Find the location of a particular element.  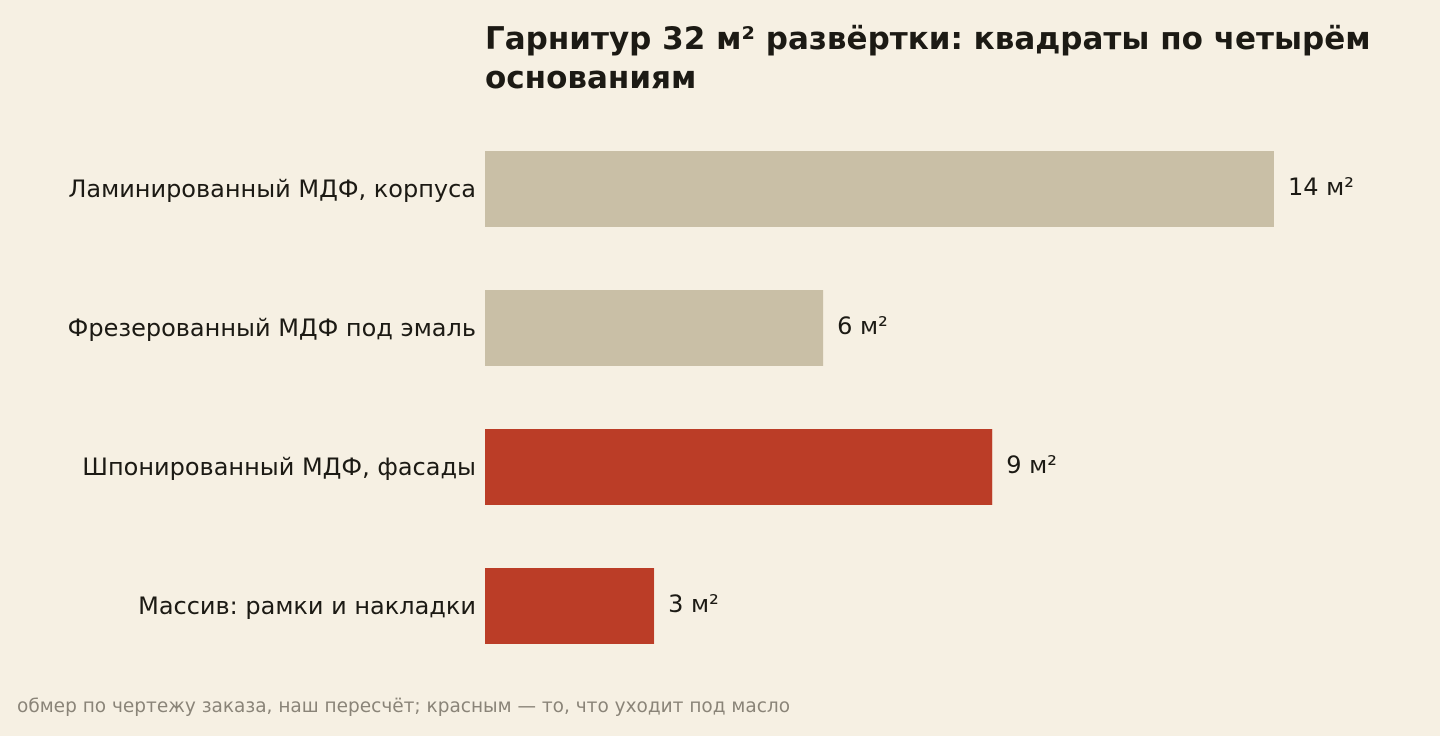

value-label-3: 9 м² is located at coordinates (1031, 465).